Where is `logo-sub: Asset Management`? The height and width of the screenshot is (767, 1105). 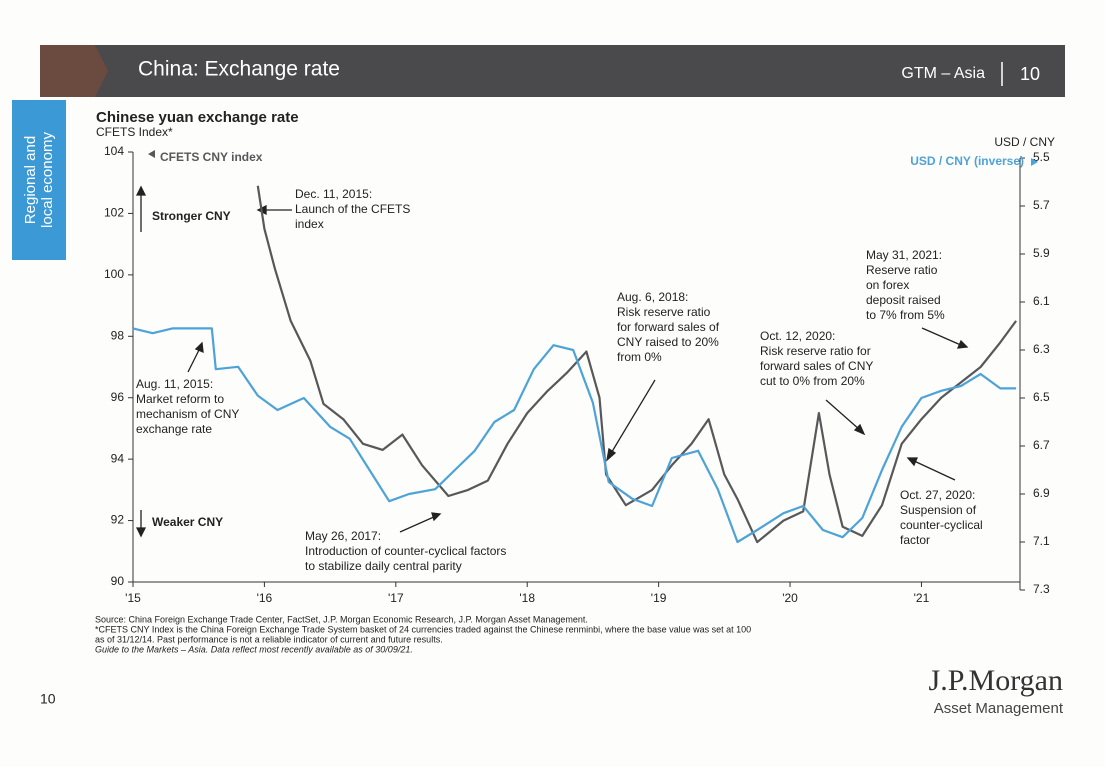 logo-sub: Asset Management is located at coordinates (999, 708).